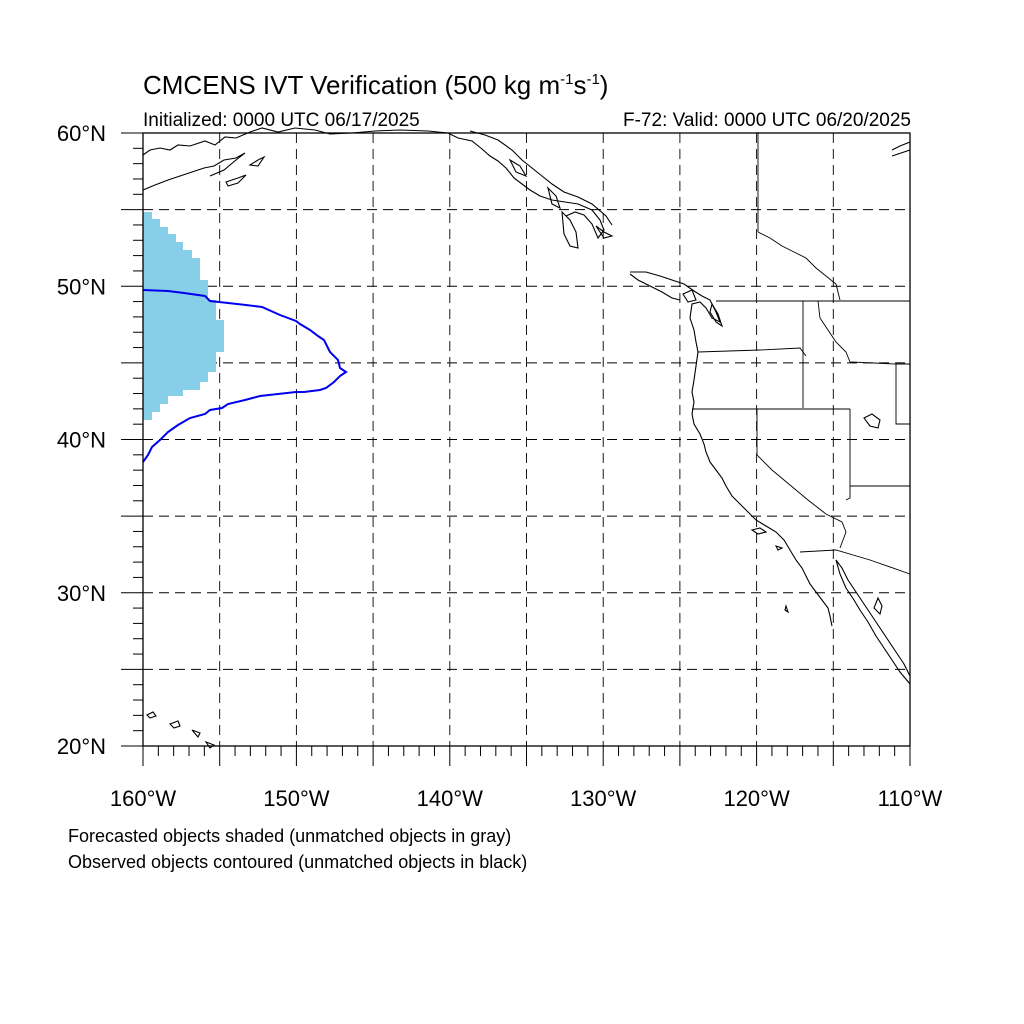  What do you see at coordinates (801, 479) in the screenshot?
I see `california-nevada-border` at bounding box center [801, 479].